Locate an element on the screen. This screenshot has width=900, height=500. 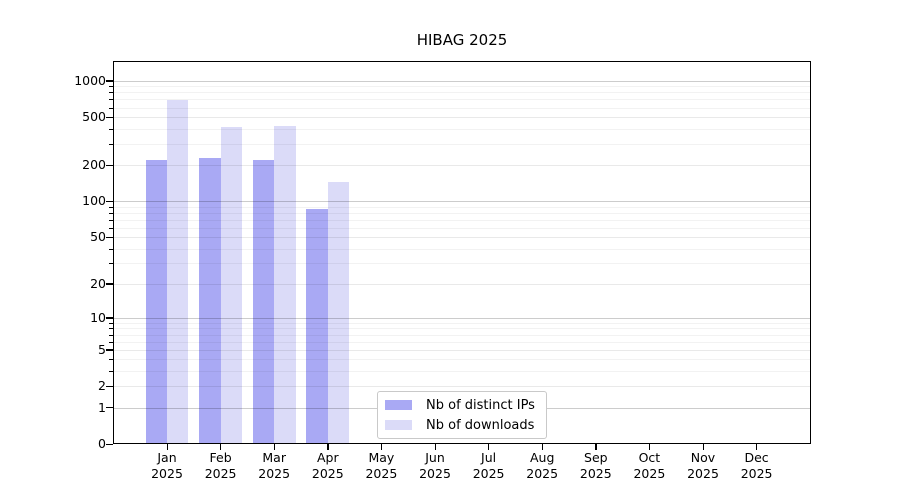
month-label: Mar is located at coordinates (274, 457).